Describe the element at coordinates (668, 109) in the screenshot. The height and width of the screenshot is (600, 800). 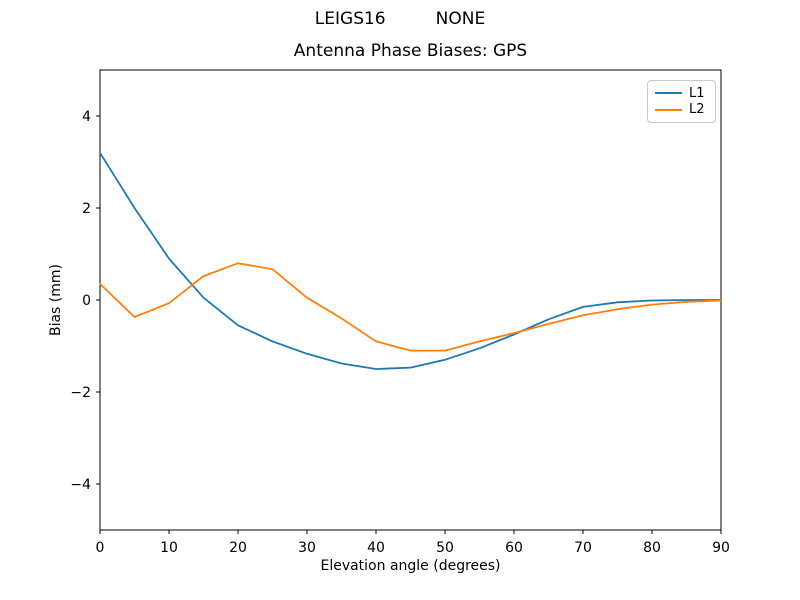
I see `l2-line-swatch` at that location.